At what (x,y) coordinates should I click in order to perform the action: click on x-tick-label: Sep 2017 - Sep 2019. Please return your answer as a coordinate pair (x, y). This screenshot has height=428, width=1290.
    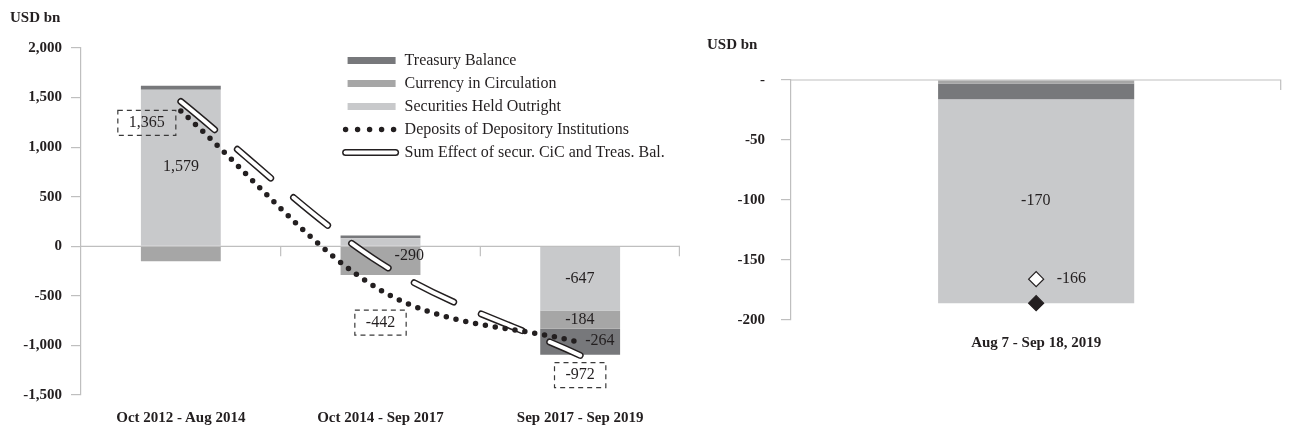
    Looking at the image, I should click on (580, 416).